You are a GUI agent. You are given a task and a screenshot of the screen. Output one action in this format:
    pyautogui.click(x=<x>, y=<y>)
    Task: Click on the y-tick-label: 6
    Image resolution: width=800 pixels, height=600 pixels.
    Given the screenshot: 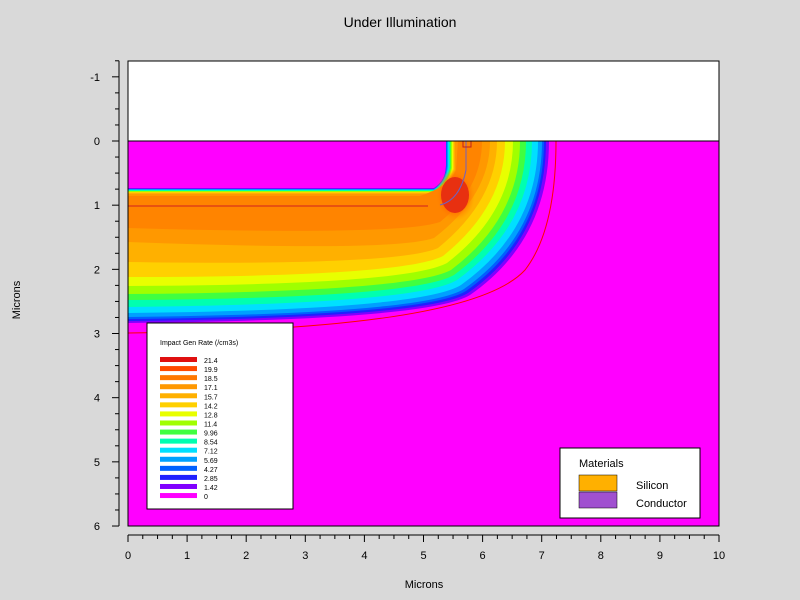 What is the action you would take?
    pyautogui.click(x=97, y=527)
    